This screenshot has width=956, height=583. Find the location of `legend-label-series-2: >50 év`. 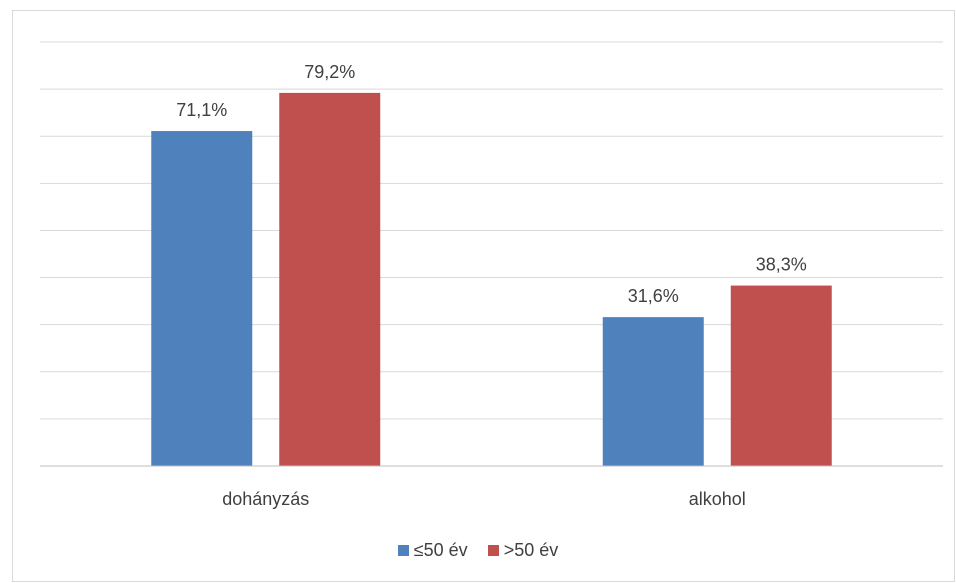

legend-label-series-2: >50 év is located at coordinates (531, 550).